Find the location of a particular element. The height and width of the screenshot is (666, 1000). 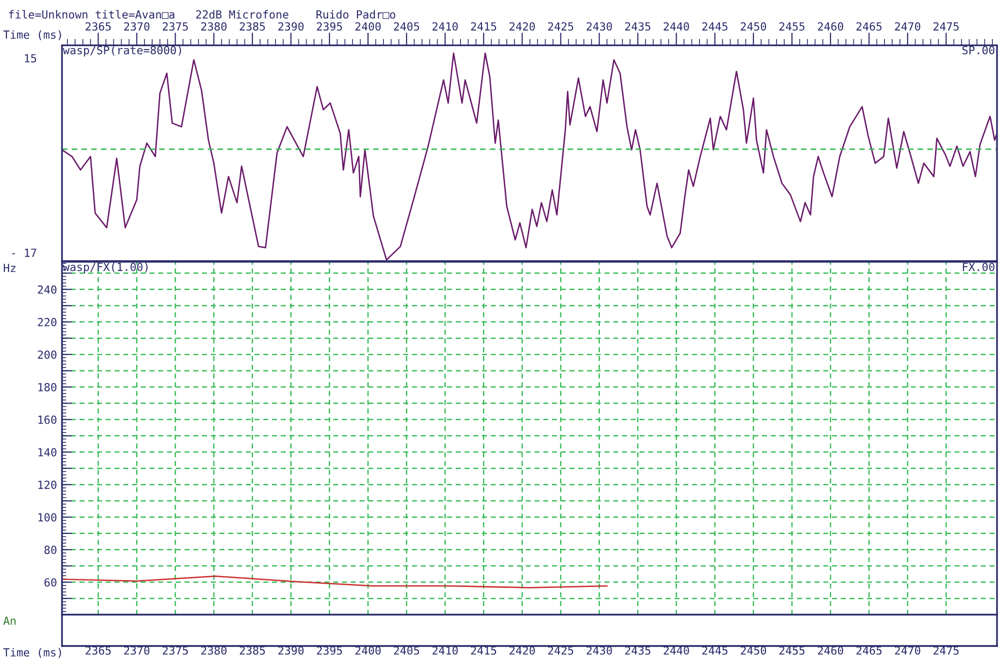

x2-tick-label: 2420 is located at coordinates (522, 26).